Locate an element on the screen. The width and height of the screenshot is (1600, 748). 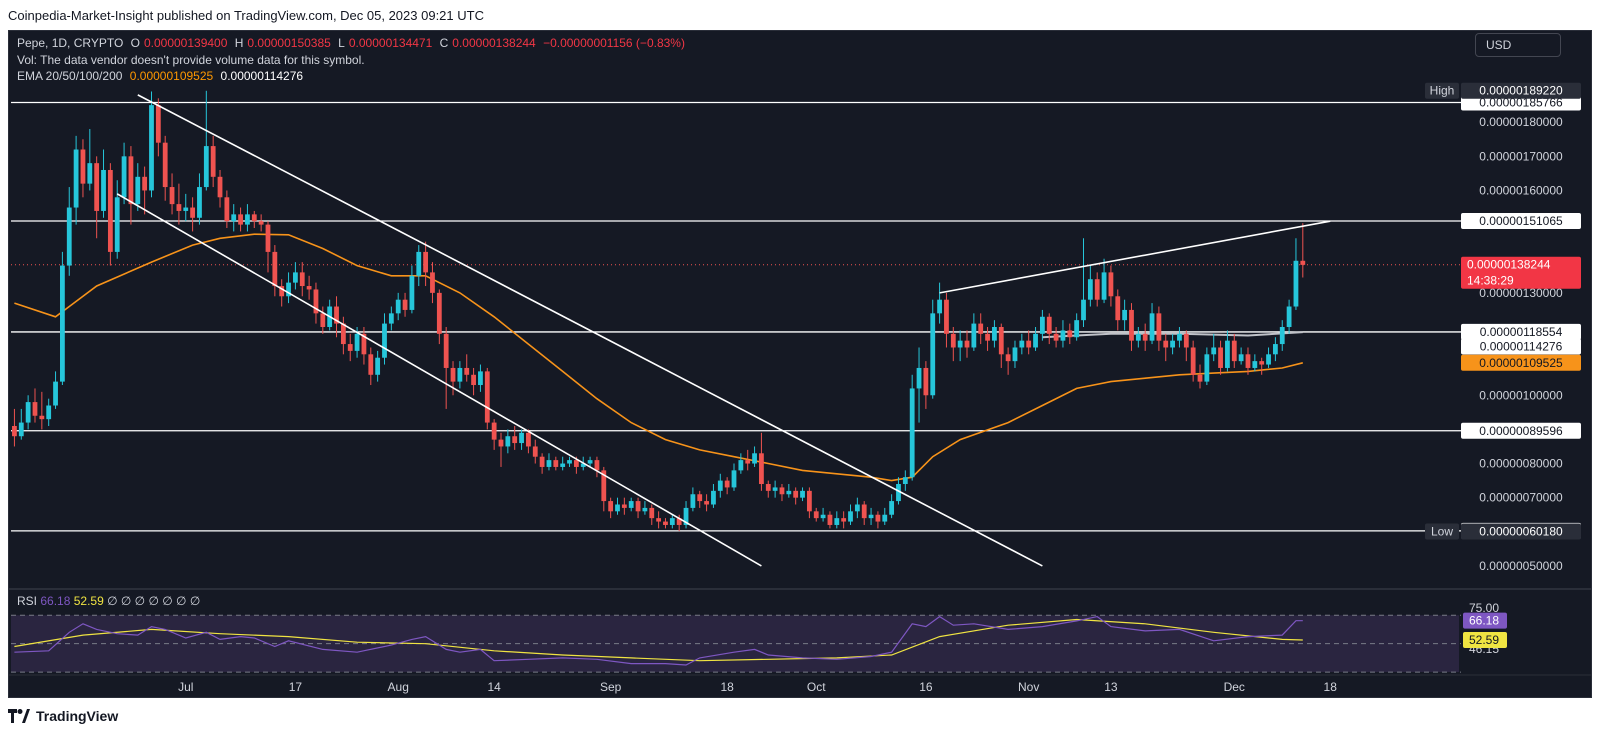
close-value: 0.00000138244 is located at coordinates (494, 43).